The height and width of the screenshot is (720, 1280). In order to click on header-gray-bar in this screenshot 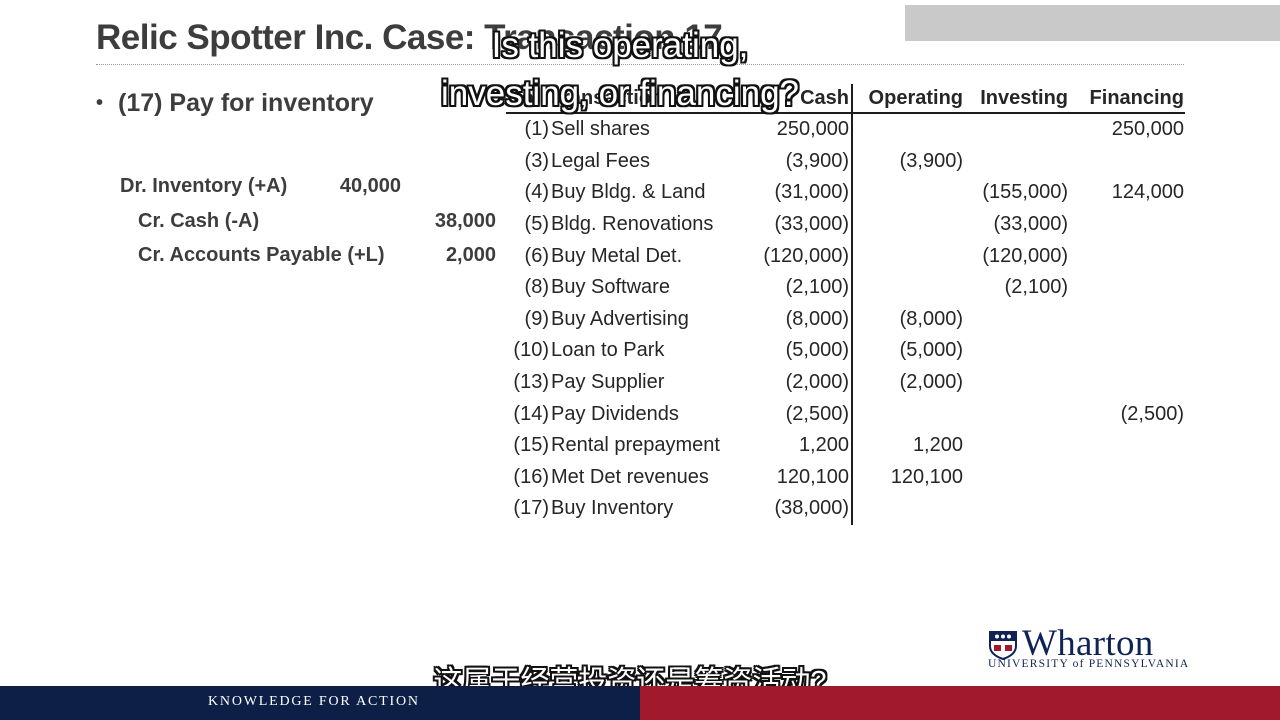, I will do `click(1092, 23)`.